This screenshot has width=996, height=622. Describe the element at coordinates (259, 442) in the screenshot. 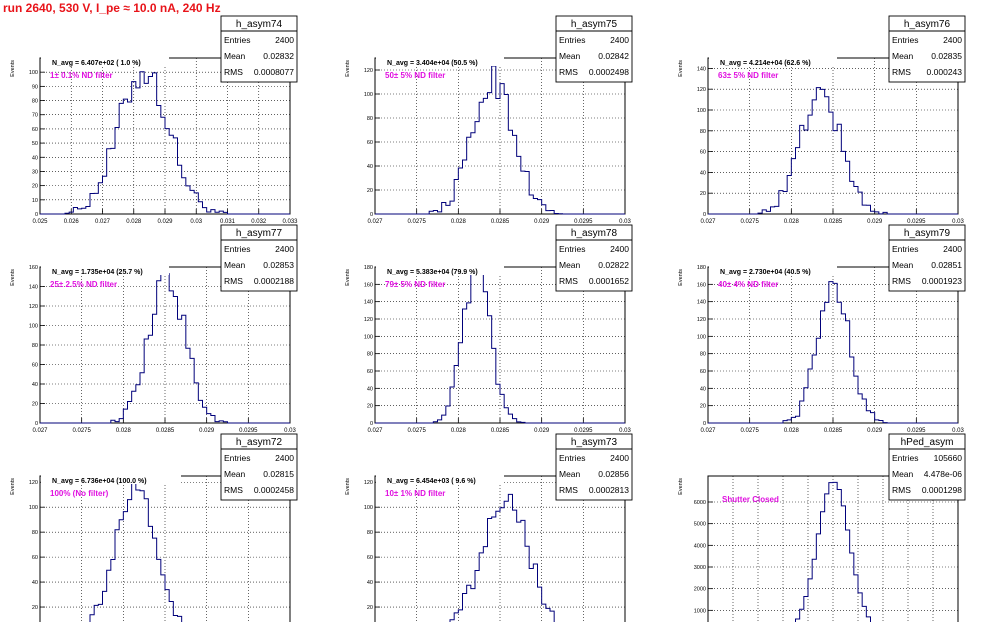

I see `stats-title: h_asym72` at that location.